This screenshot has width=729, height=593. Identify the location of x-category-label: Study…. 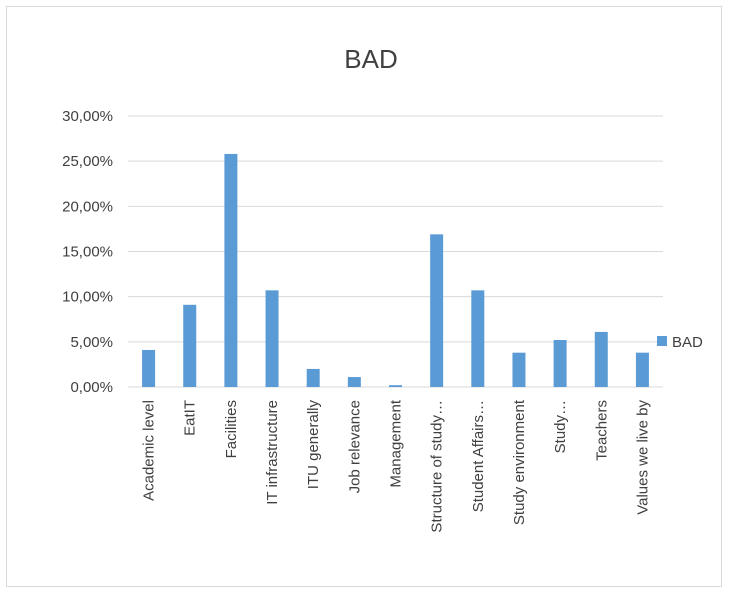
(560, 426).